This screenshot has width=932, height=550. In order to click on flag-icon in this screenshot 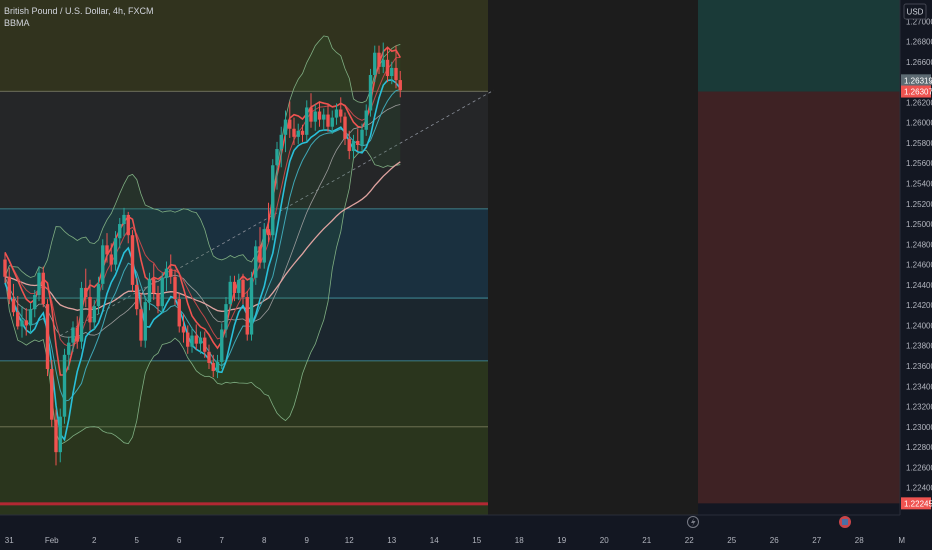, I will do `click(845, 522)`.